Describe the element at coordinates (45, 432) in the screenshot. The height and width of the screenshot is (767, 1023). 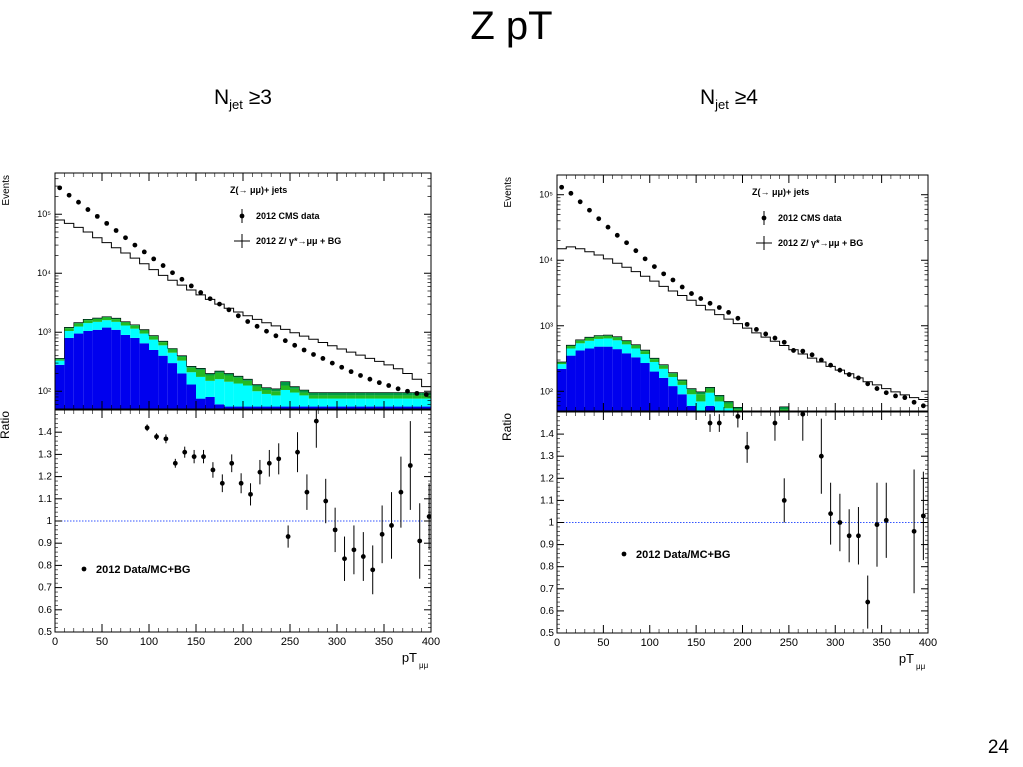
I see `p1-ratio-ytick-label-9: 1.4` at that location.